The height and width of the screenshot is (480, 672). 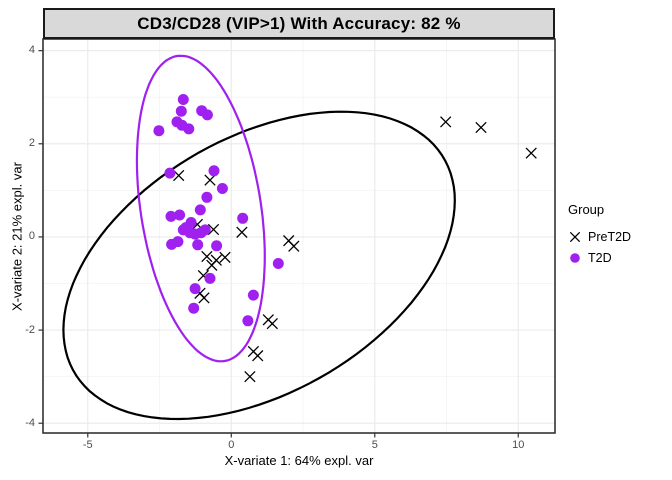 I want to click on x-tick-label: -5, so click(x=87, y=445).